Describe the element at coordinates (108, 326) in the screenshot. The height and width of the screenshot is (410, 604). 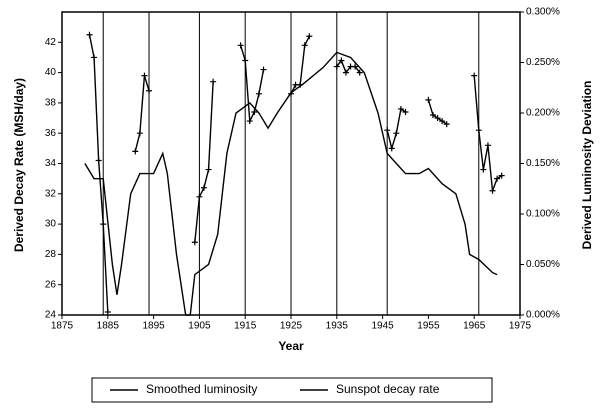
I see `x-tick-label: 1885` at that location.